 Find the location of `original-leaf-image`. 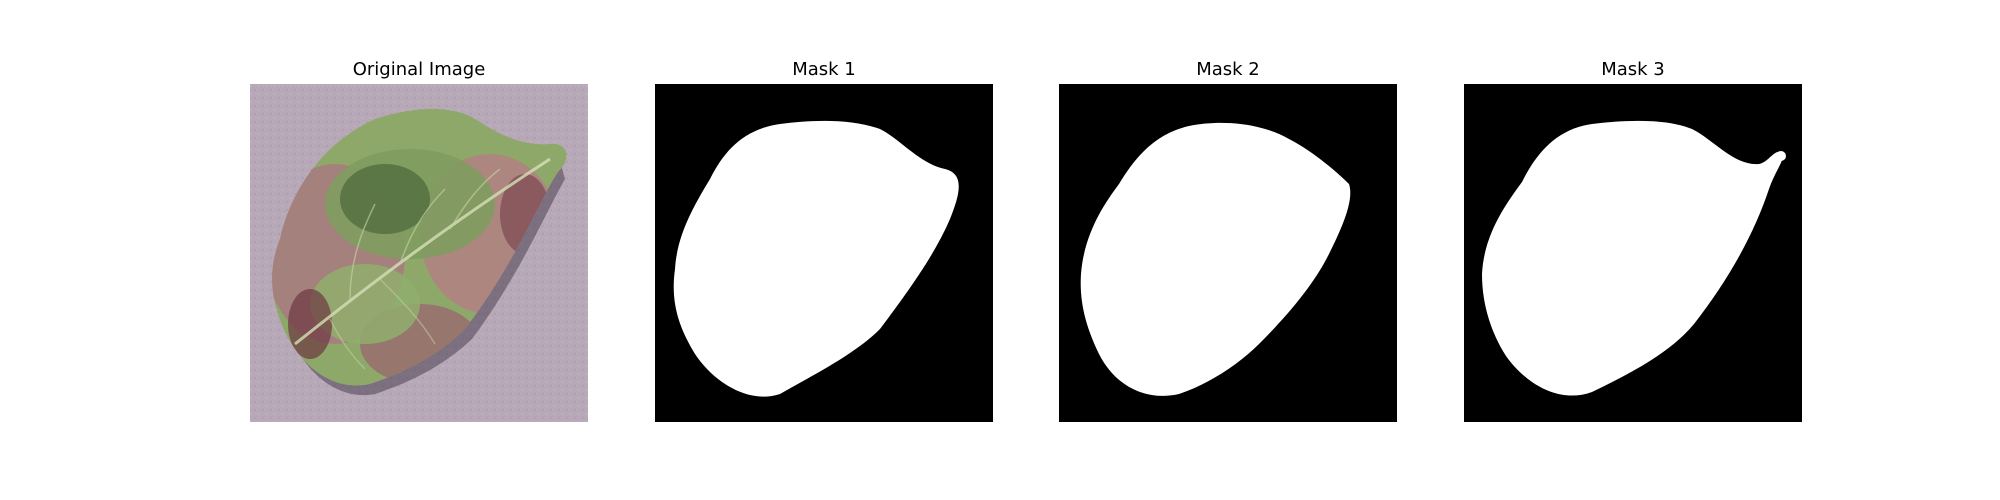

original-leaf-image is located at coordinates (419, 253).